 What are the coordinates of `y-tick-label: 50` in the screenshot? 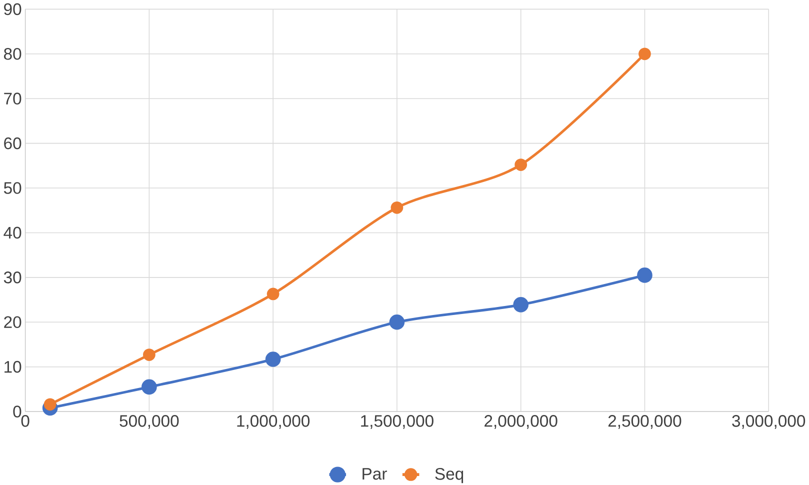 It's located at (13, 188).